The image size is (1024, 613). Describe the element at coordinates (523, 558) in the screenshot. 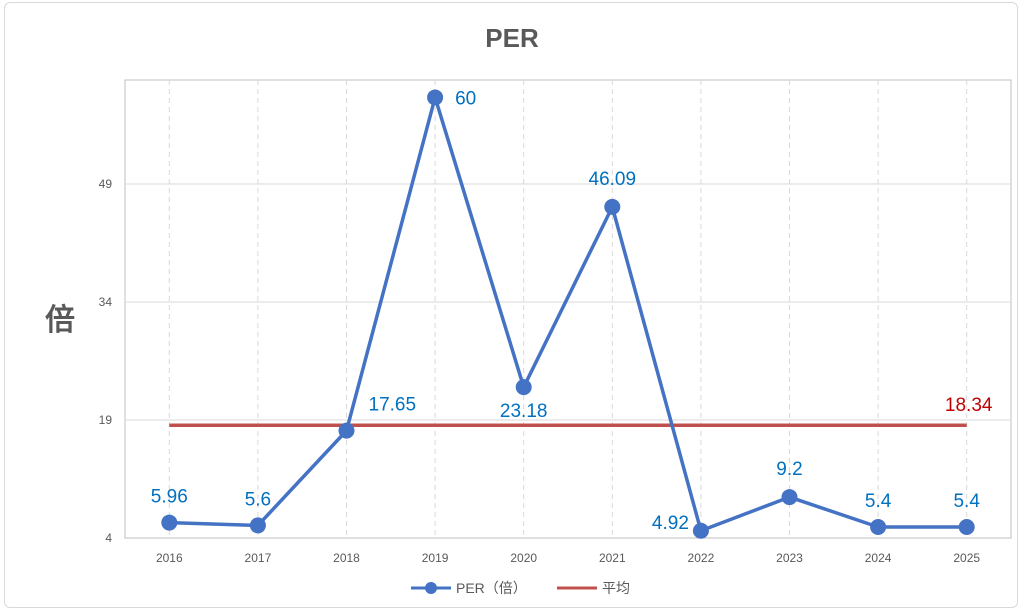

I see `x-tick-label: 2020` at that location.